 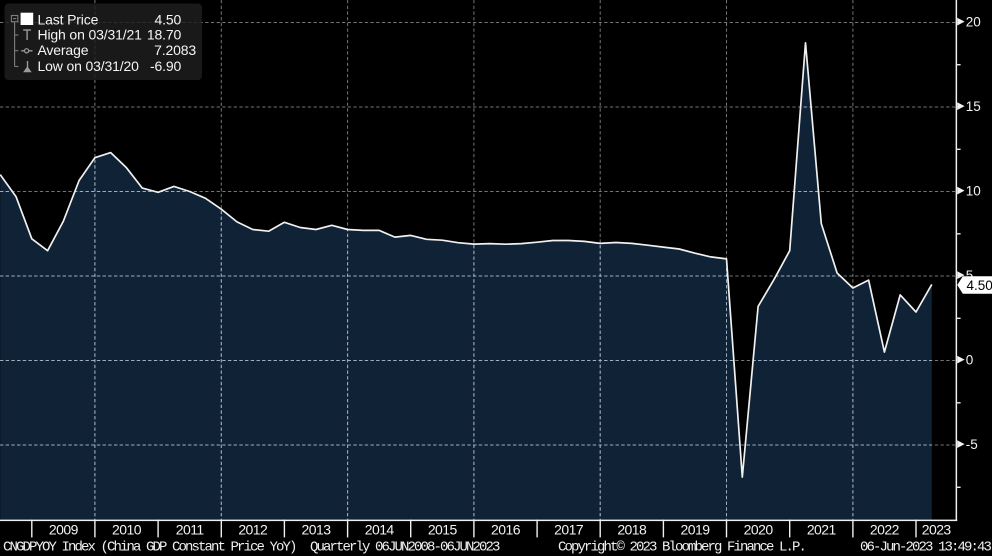 What do you see at coordinates (885, 530) in the screenshot?
I see `svg-text: 2022` at bounding box center [885, 530].